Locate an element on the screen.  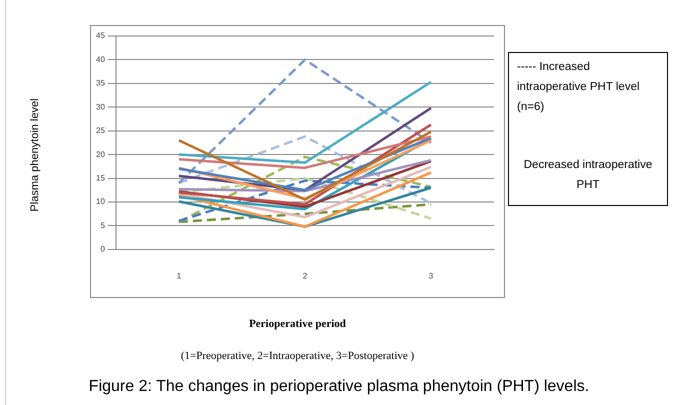
caption: Figure 2: The changes in perioperative plasma phenytoin (PHT) levels. is located at coordinates (339, 387).